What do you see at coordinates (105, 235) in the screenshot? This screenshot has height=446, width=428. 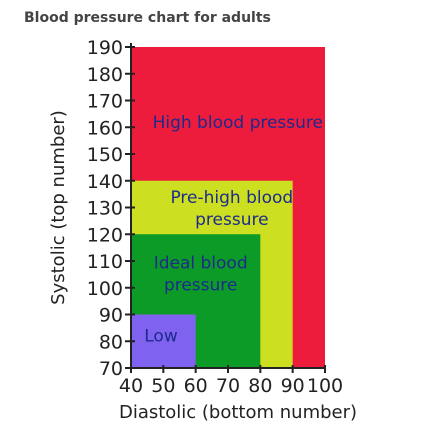 I see `y-tick-label-120: 120` at bounding box center [105, 235].